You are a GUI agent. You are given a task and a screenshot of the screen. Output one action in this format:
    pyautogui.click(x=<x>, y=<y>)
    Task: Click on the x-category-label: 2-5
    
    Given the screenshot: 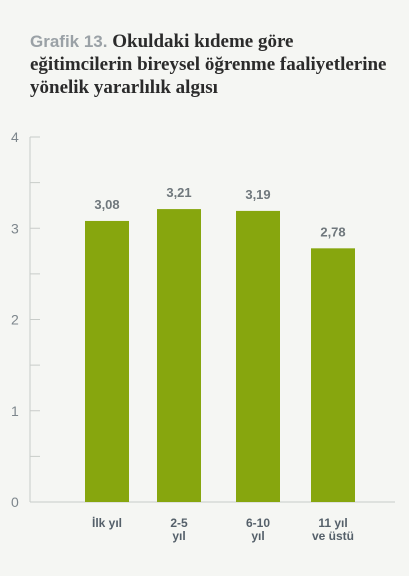 What is the action you would take?
    pyautogui.click(x=179, y=523)
    